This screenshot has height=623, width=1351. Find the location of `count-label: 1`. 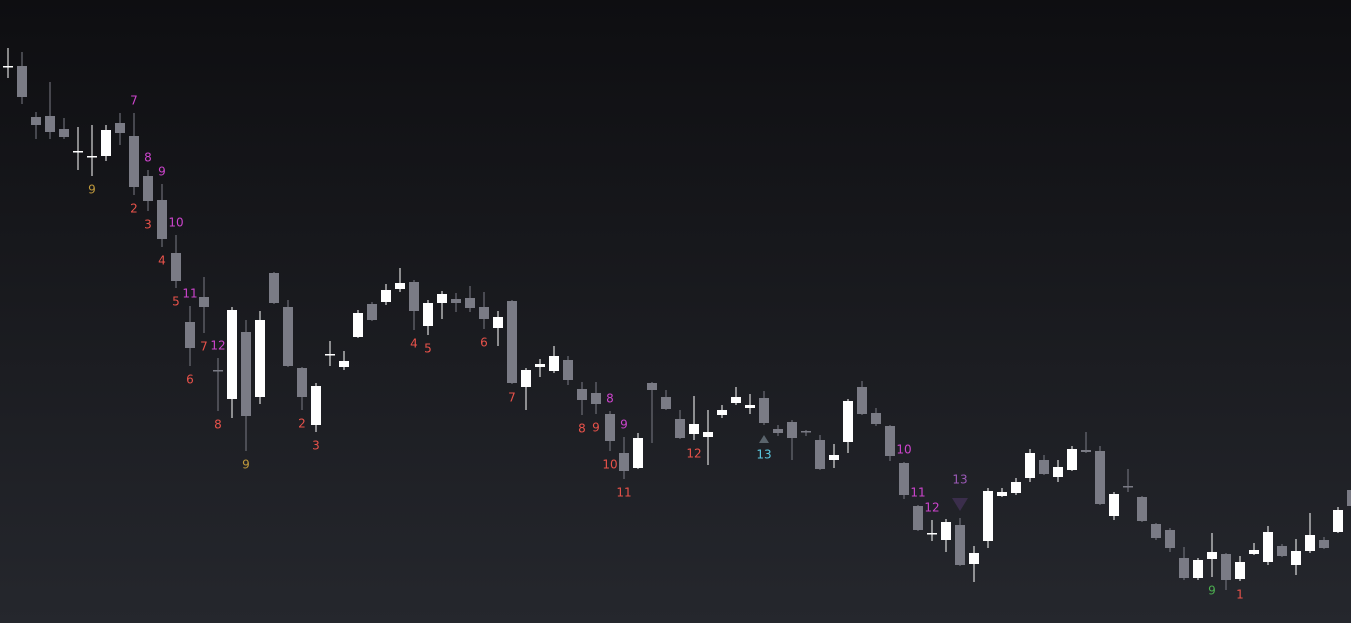

count-label: 1 is located at coordinates (1240, 595).